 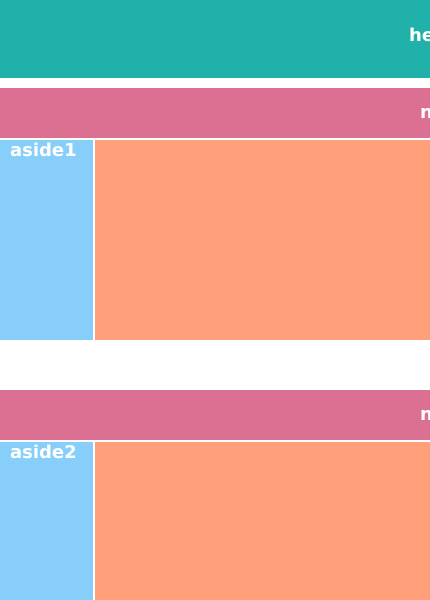 I want to click on header-bar: he, so click(x=215, y=39).